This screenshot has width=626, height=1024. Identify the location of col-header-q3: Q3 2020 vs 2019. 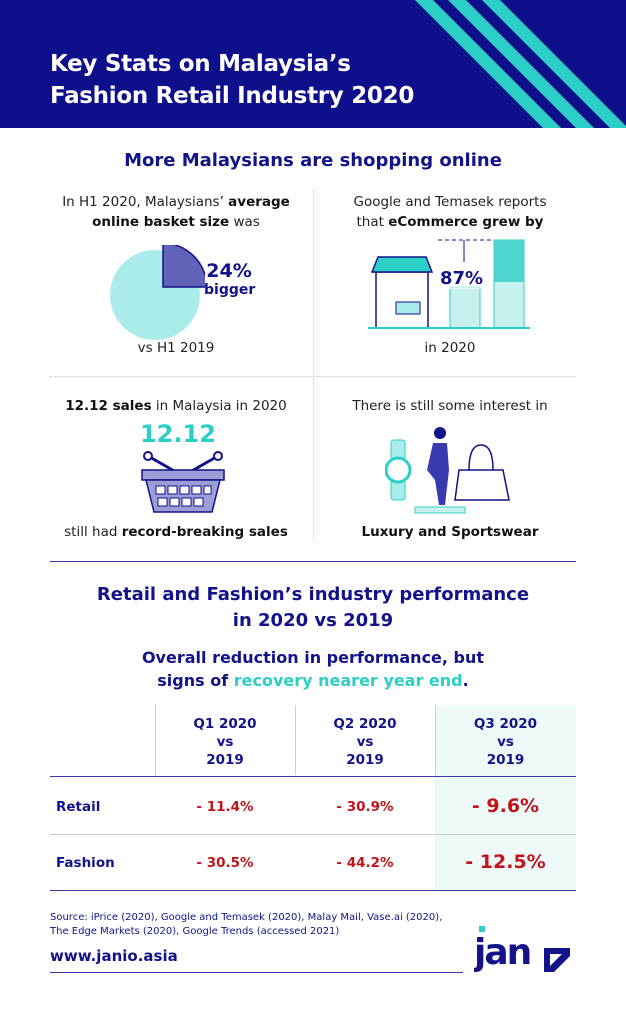
(505, 742).